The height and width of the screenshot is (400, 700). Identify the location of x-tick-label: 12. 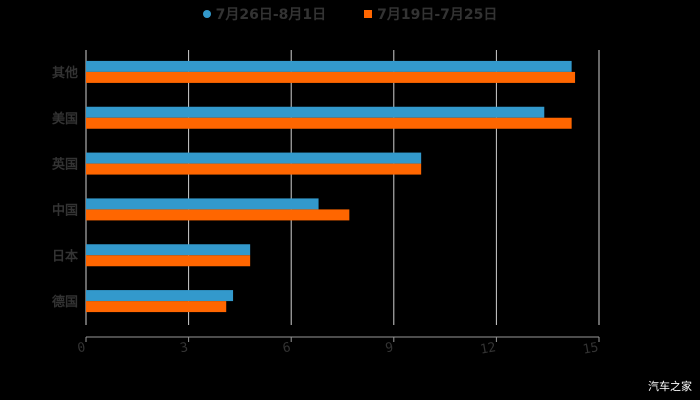
(488, 348).